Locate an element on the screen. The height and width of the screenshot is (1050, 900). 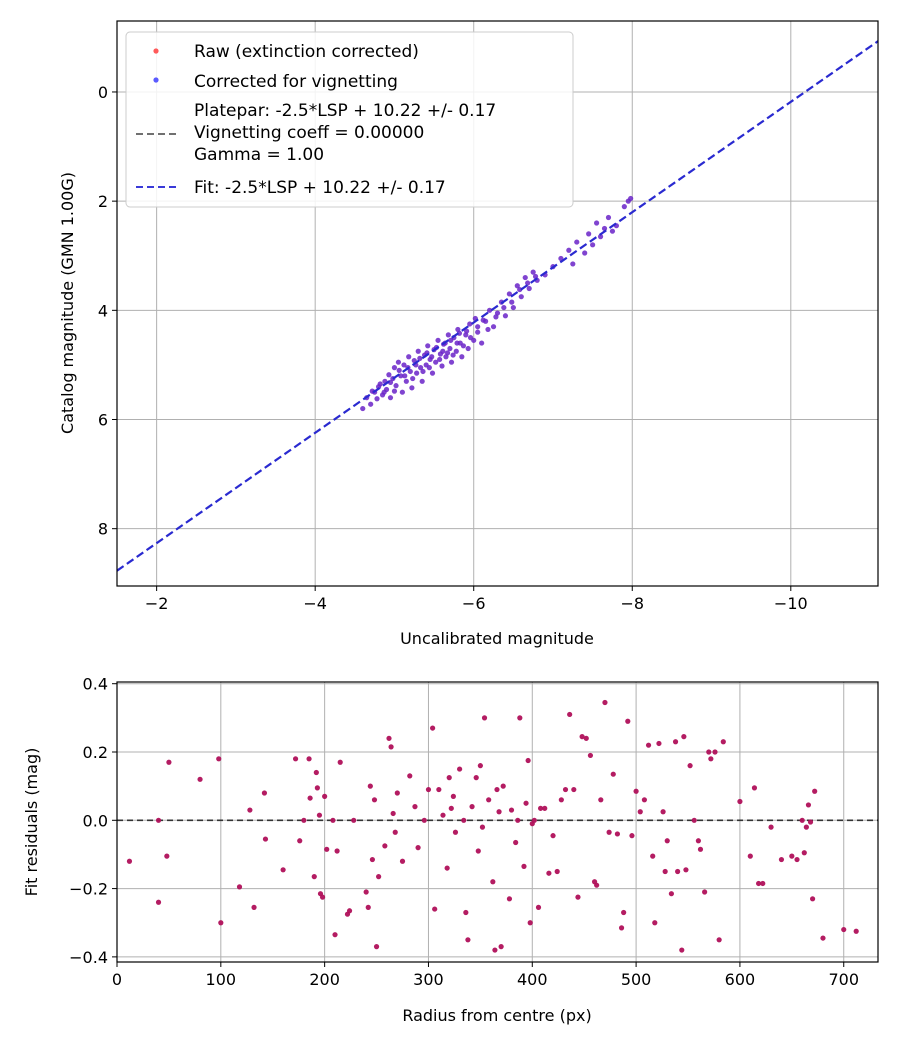
y-tick-label: 8 is located at coordinates (103, 529).